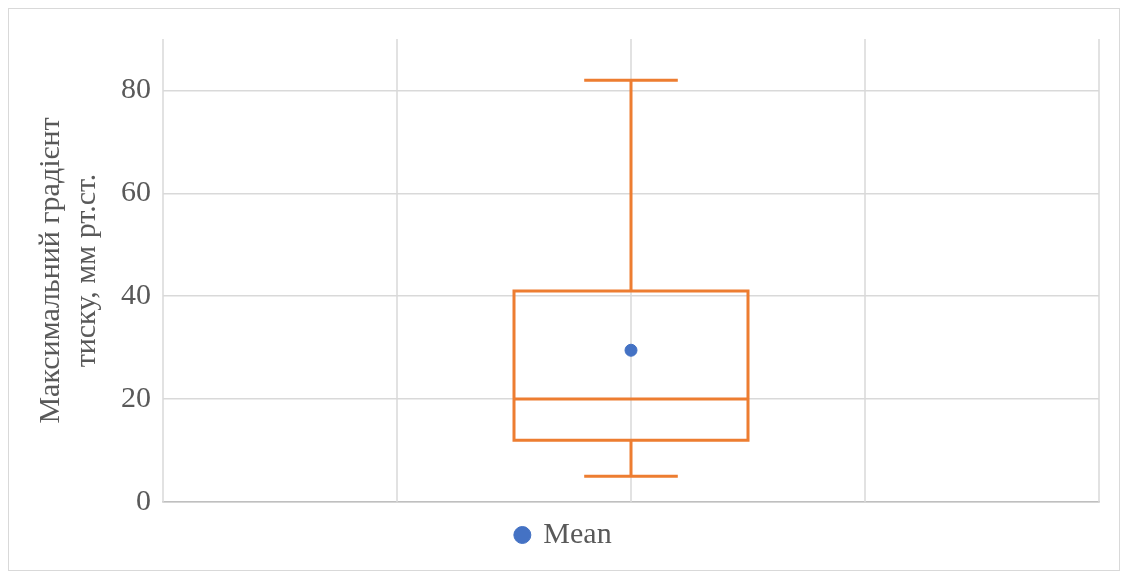 This screenshot has width=1130, height=581. What do you see at coordinates (143, 499) in the screenshot?
I see `y-tick-label: 0` at bounding box center [143, 499].